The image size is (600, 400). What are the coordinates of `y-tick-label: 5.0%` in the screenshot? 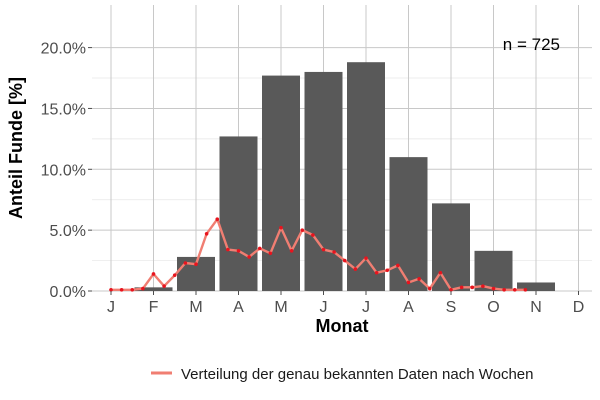 It's located at (68, 231).